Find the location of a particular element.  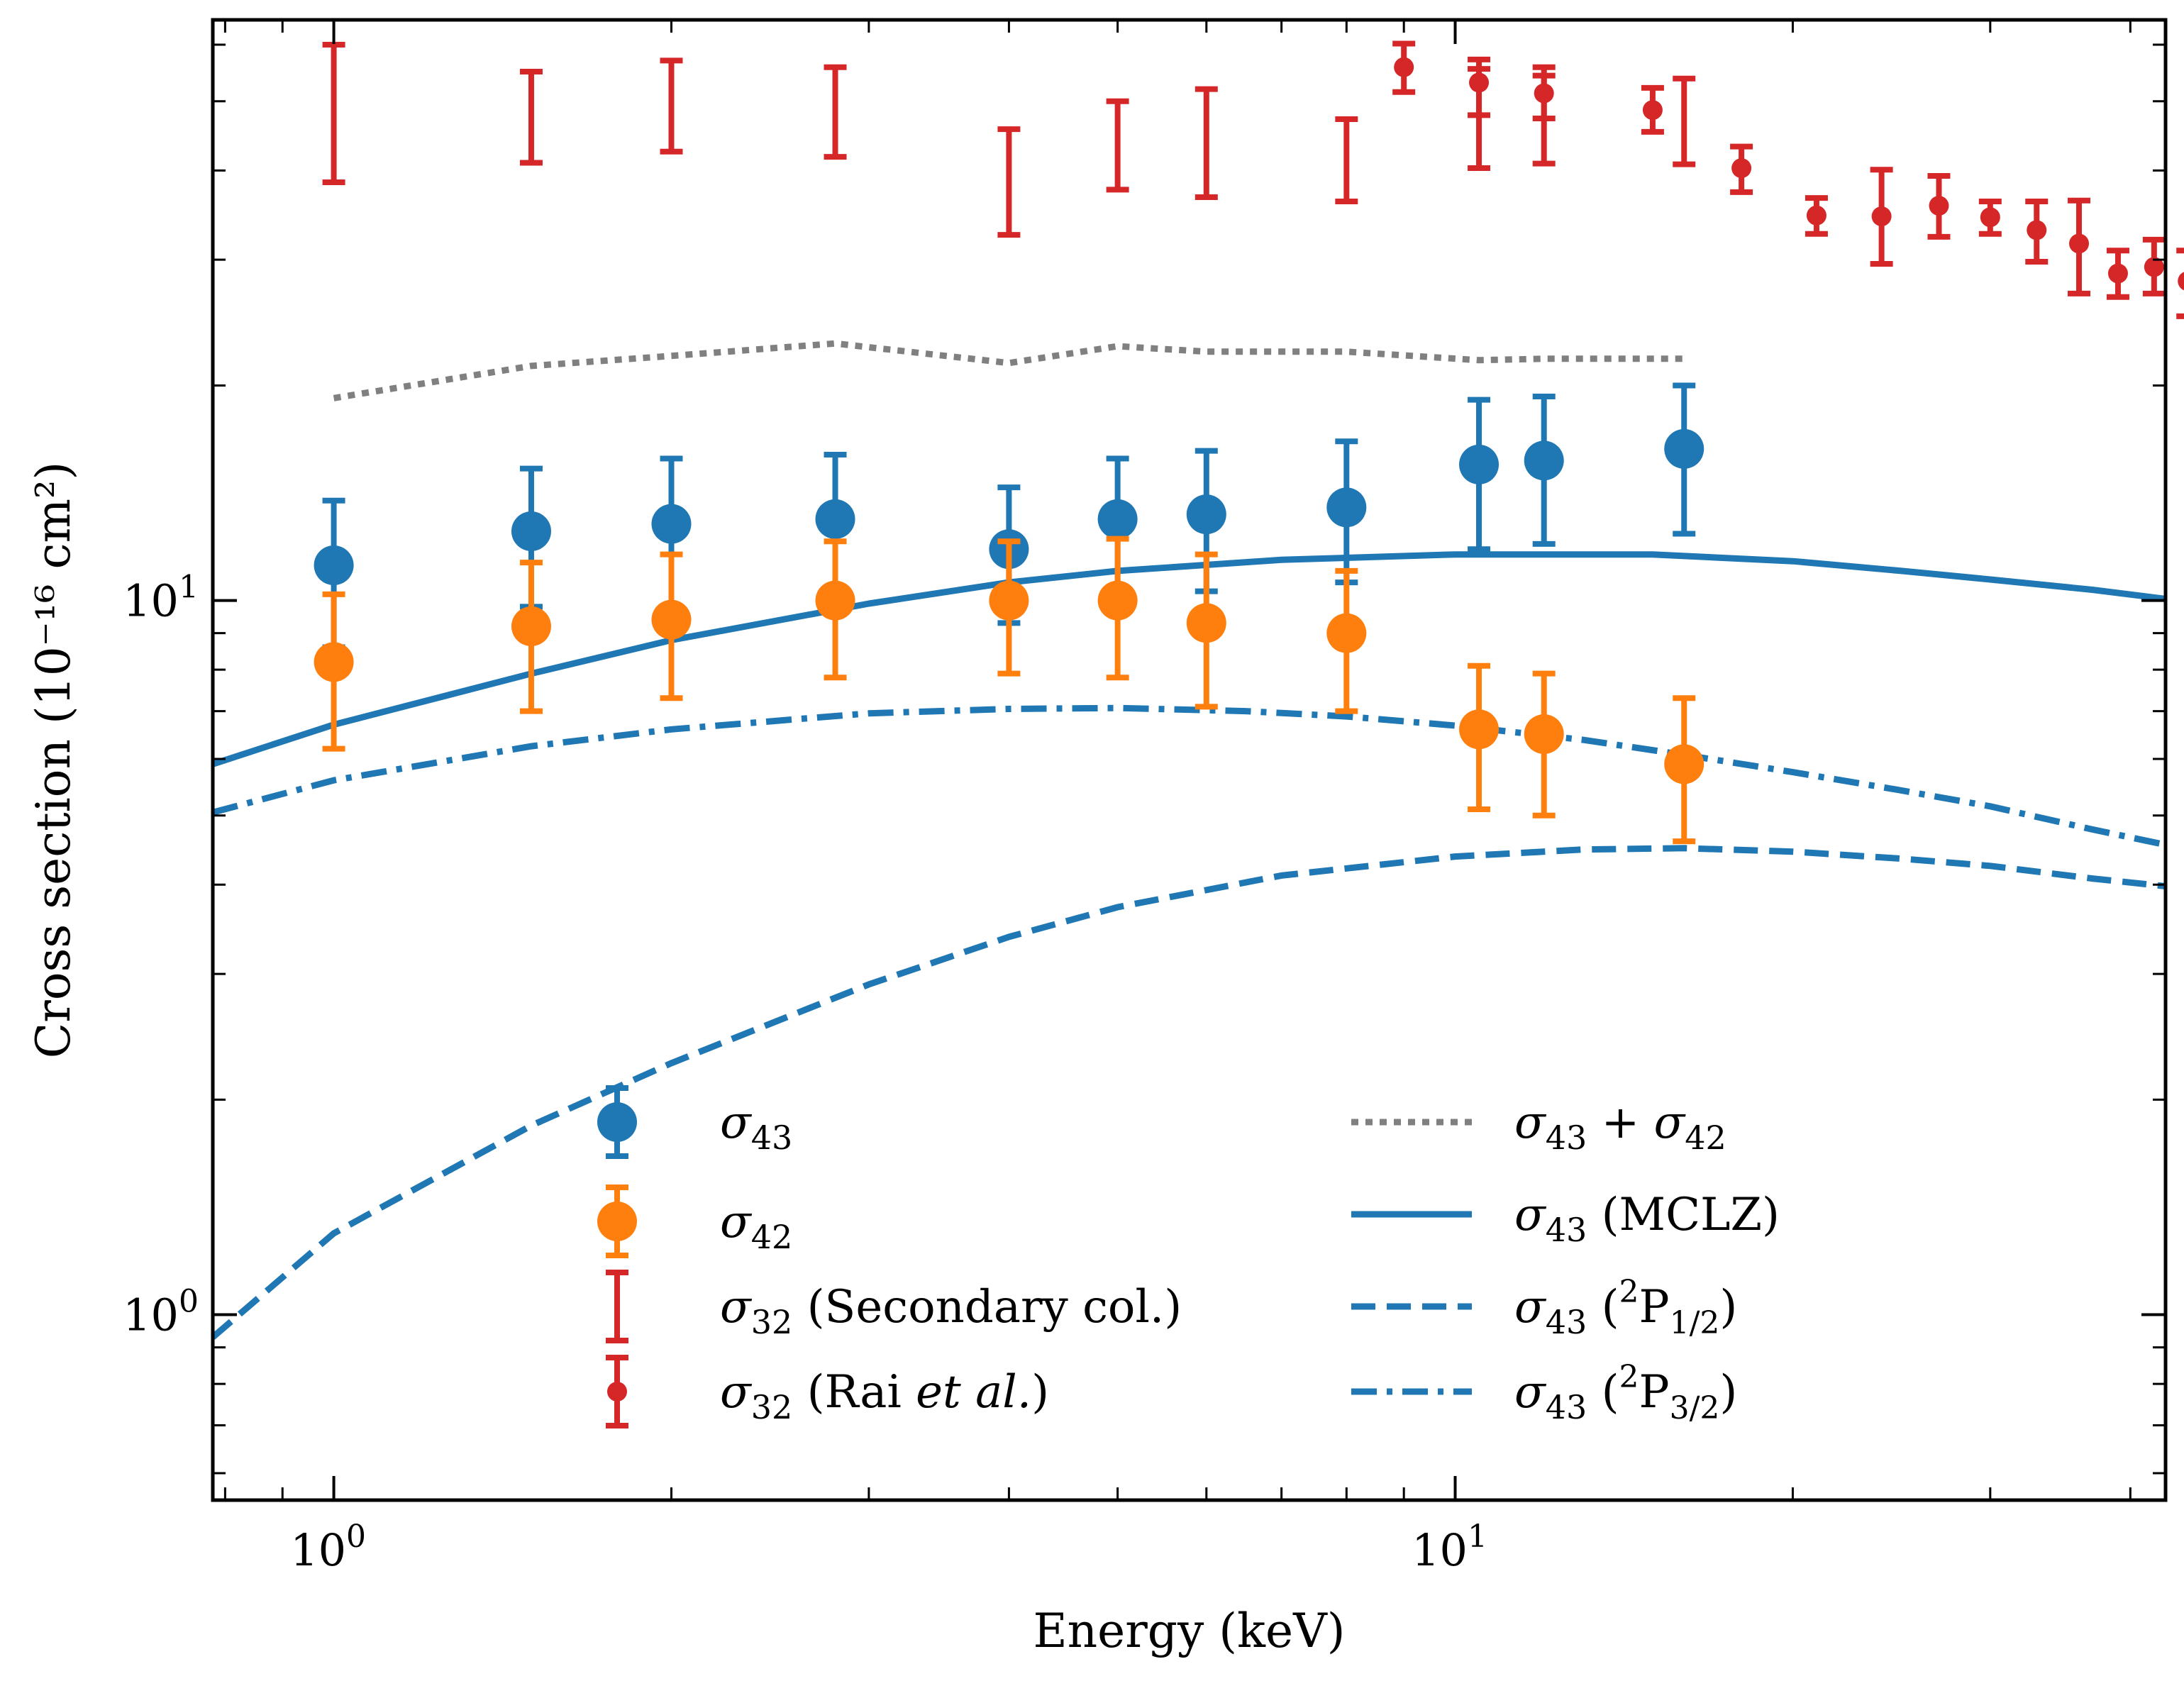

p12-legend-label: σ43 (2P1/2) is located at coordinates (1625, 1308).